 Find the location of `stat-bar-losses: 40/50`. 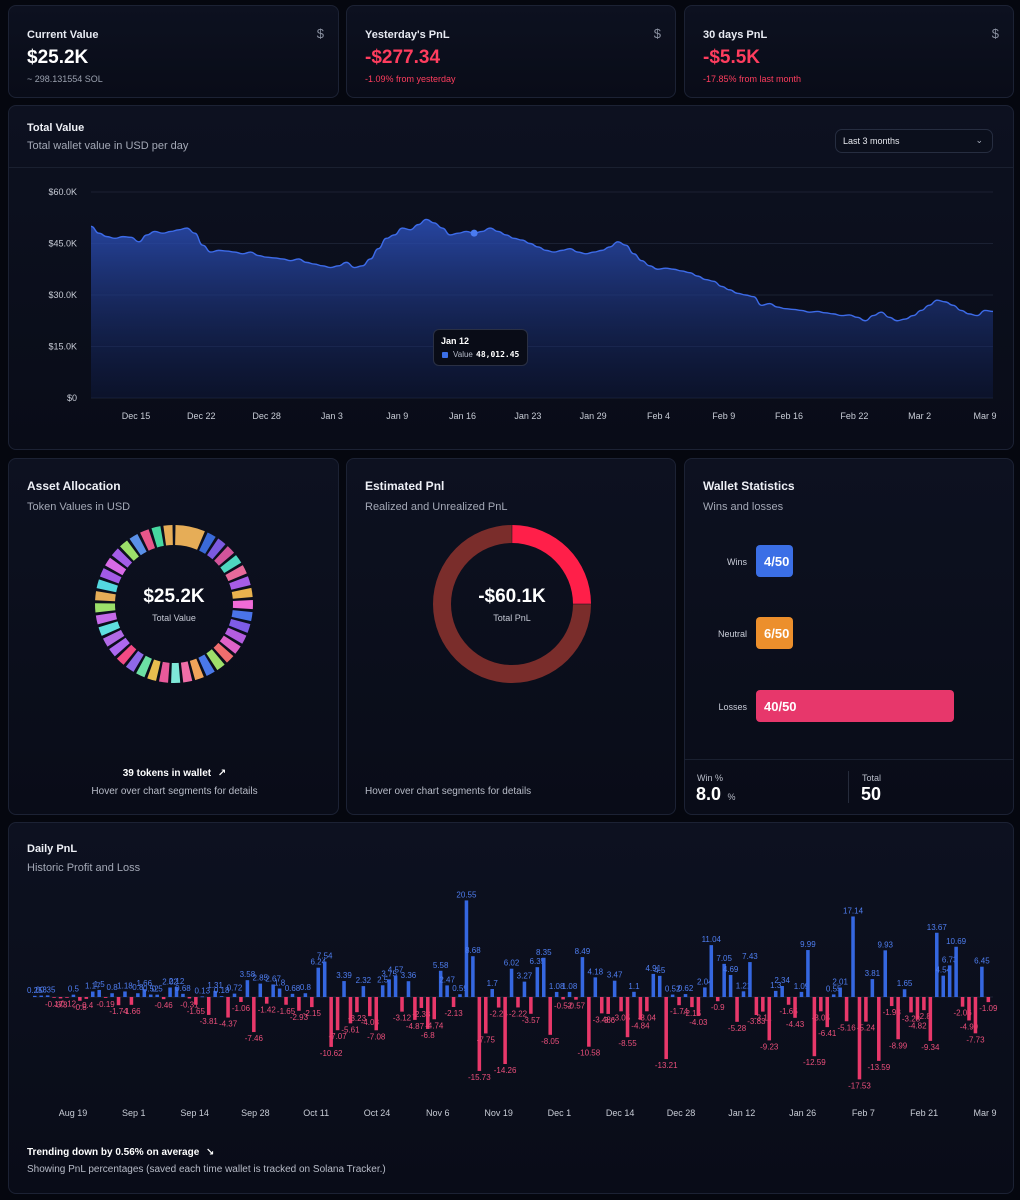

stat-bar-losses: 40/50 is located at coordinates (855, 706).